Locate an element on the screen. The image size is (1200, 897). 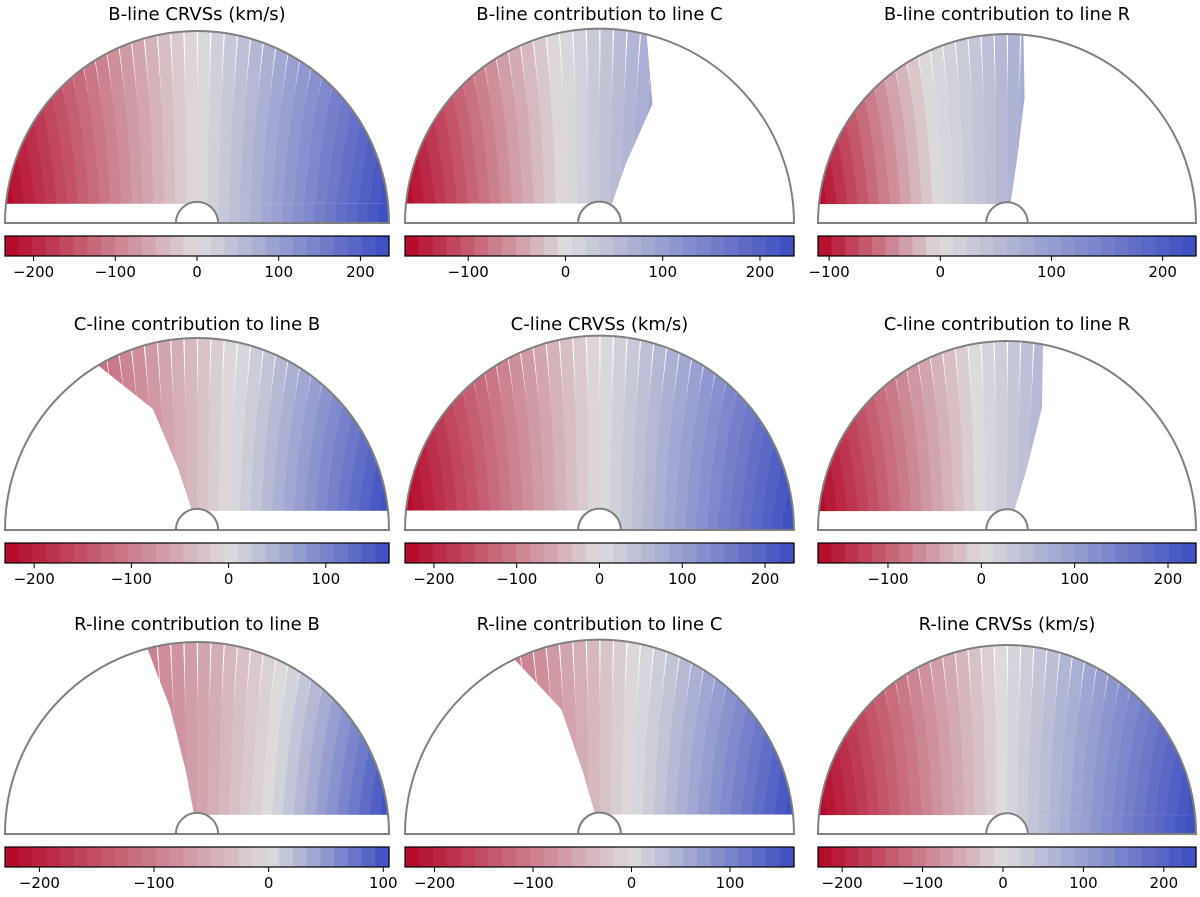
colorbar: −100 0 100 200 is located at coordinates (1007, 565).